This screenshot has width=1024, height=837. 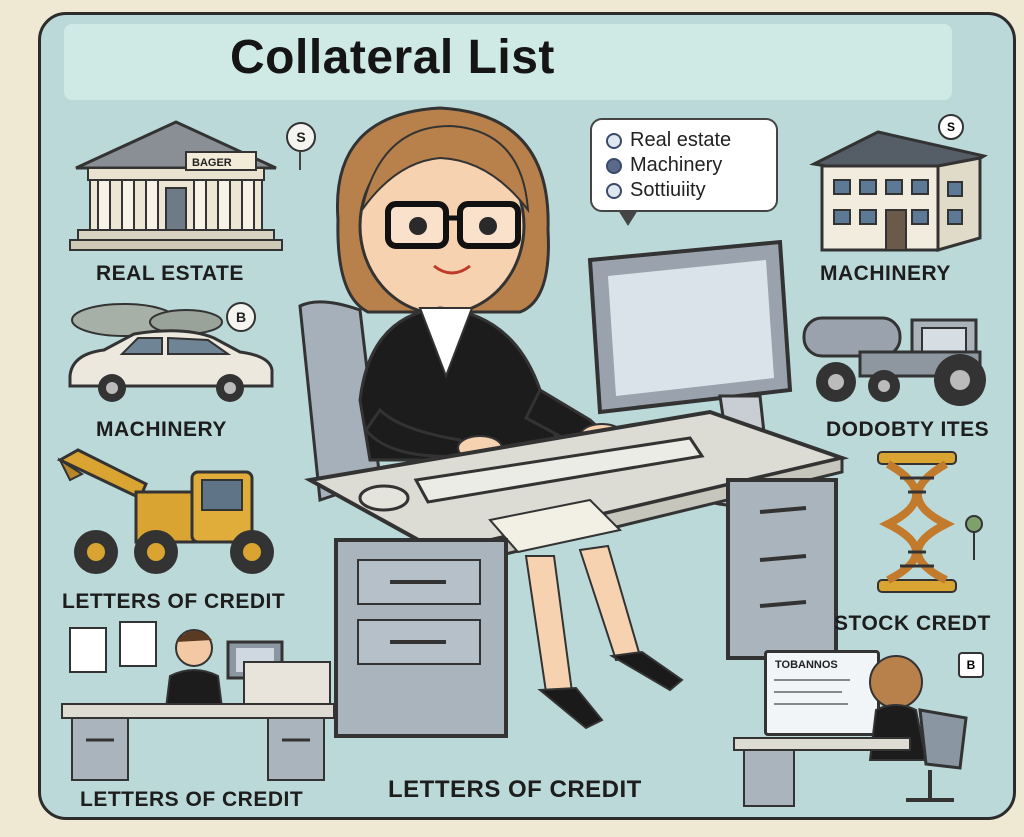 I want to click on bank-building-illustration: BAGER, so click(x=176, y=185).